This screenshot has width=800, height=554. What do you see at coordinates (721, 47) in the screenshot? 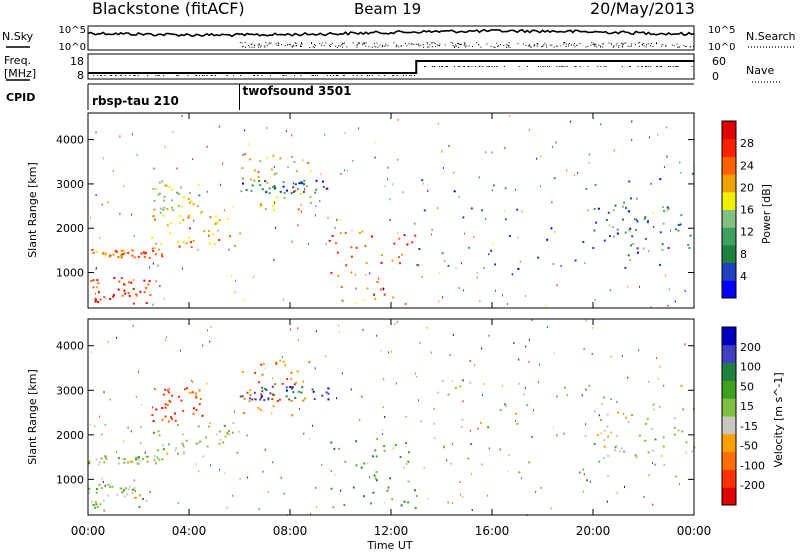
I see `noise-tick-low-right: 10^0` at bounding box center [721, 47].